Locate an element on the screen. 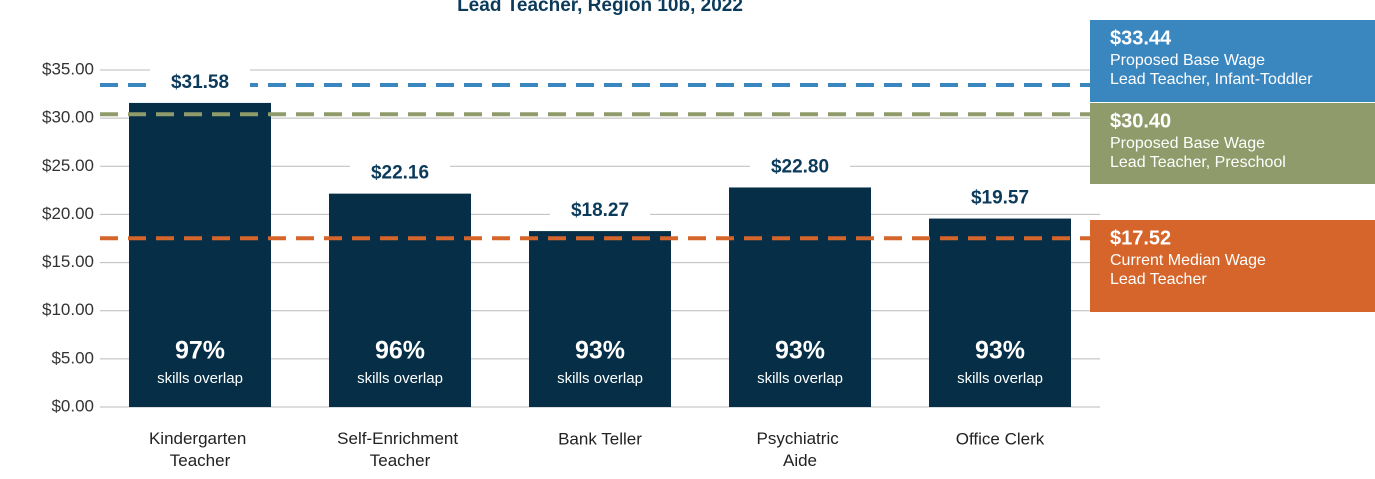 The width and height of the screenshot is (1375, 479). y-tick-label: $10.00 is located at coordinates (68, 309).